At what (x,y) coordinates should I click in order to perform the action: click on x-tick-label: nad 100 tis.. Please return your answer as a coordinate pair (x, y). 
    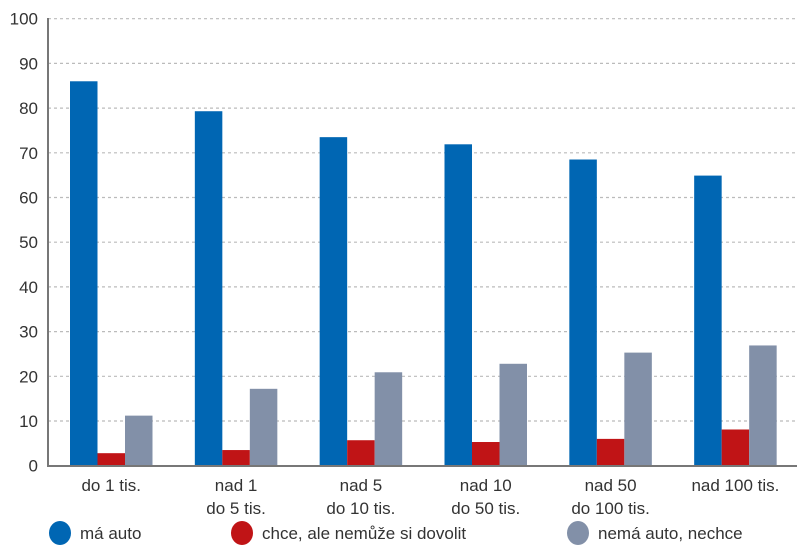
    Looking at the image, I should click on (735, 485).